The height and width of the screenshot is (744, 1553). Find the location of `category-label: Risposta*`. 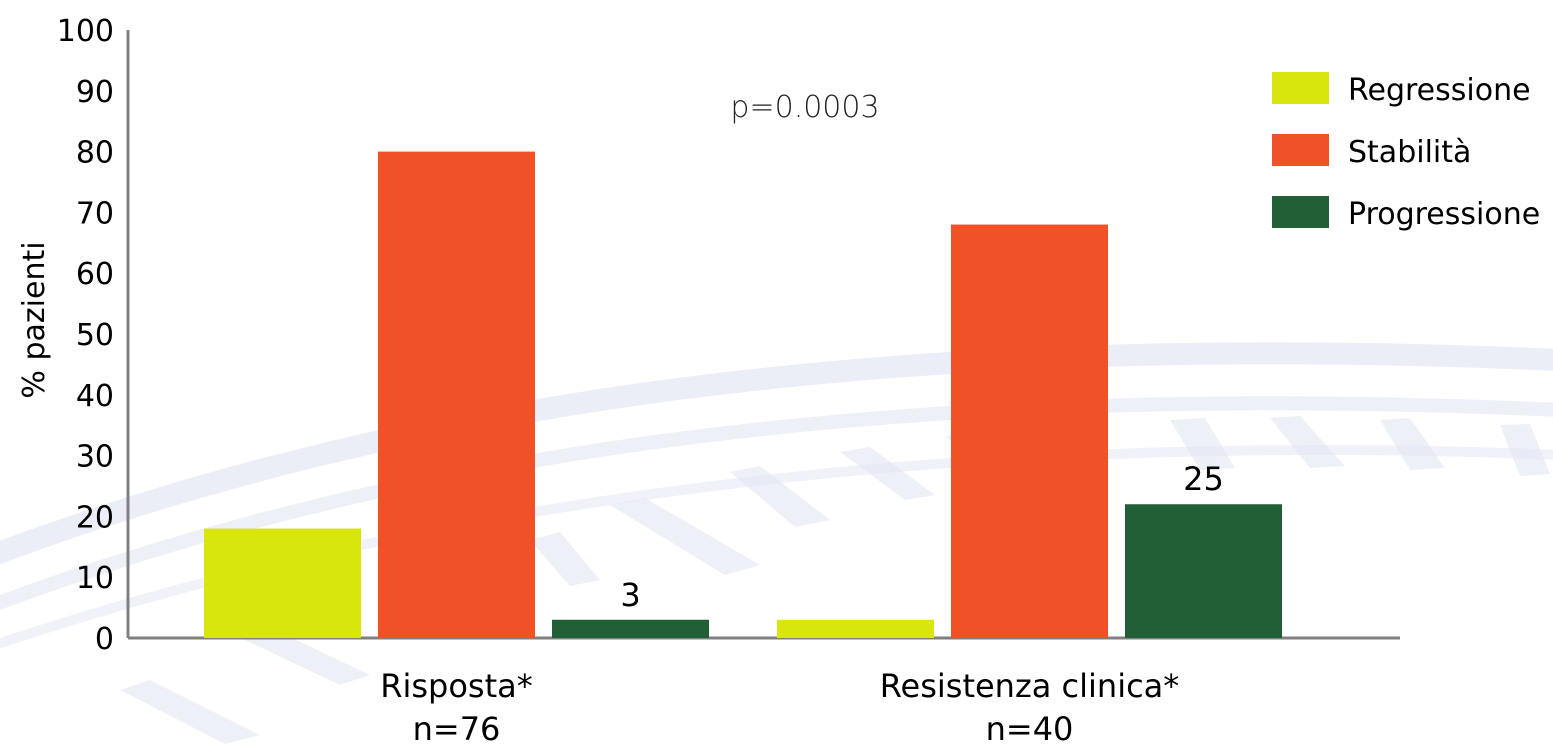

category-label: Risposta* is located at coordinates (456, 686).